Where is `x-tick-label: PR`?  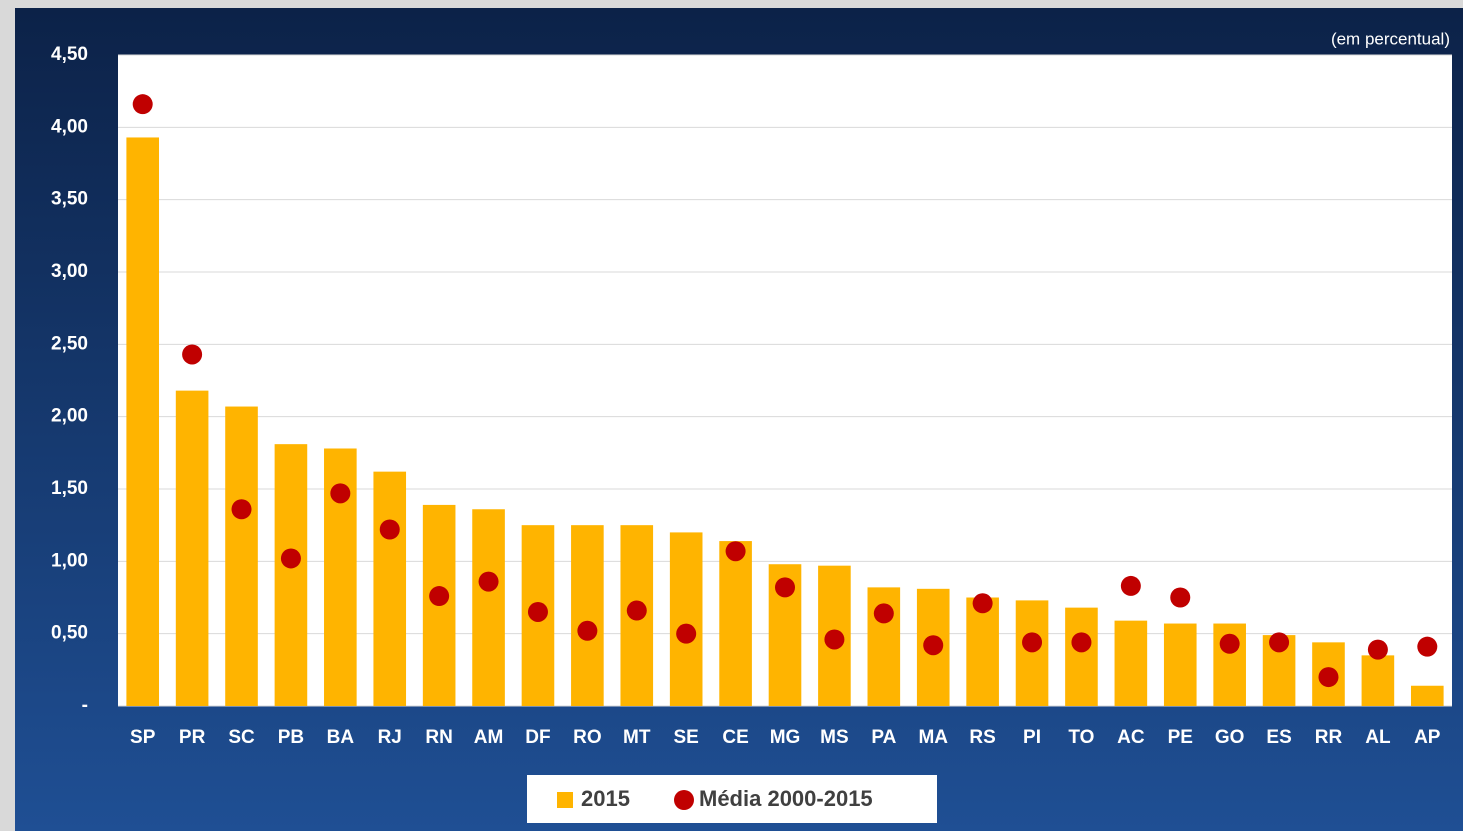
x-tick-label: PR is located at coordinates (192, 737).